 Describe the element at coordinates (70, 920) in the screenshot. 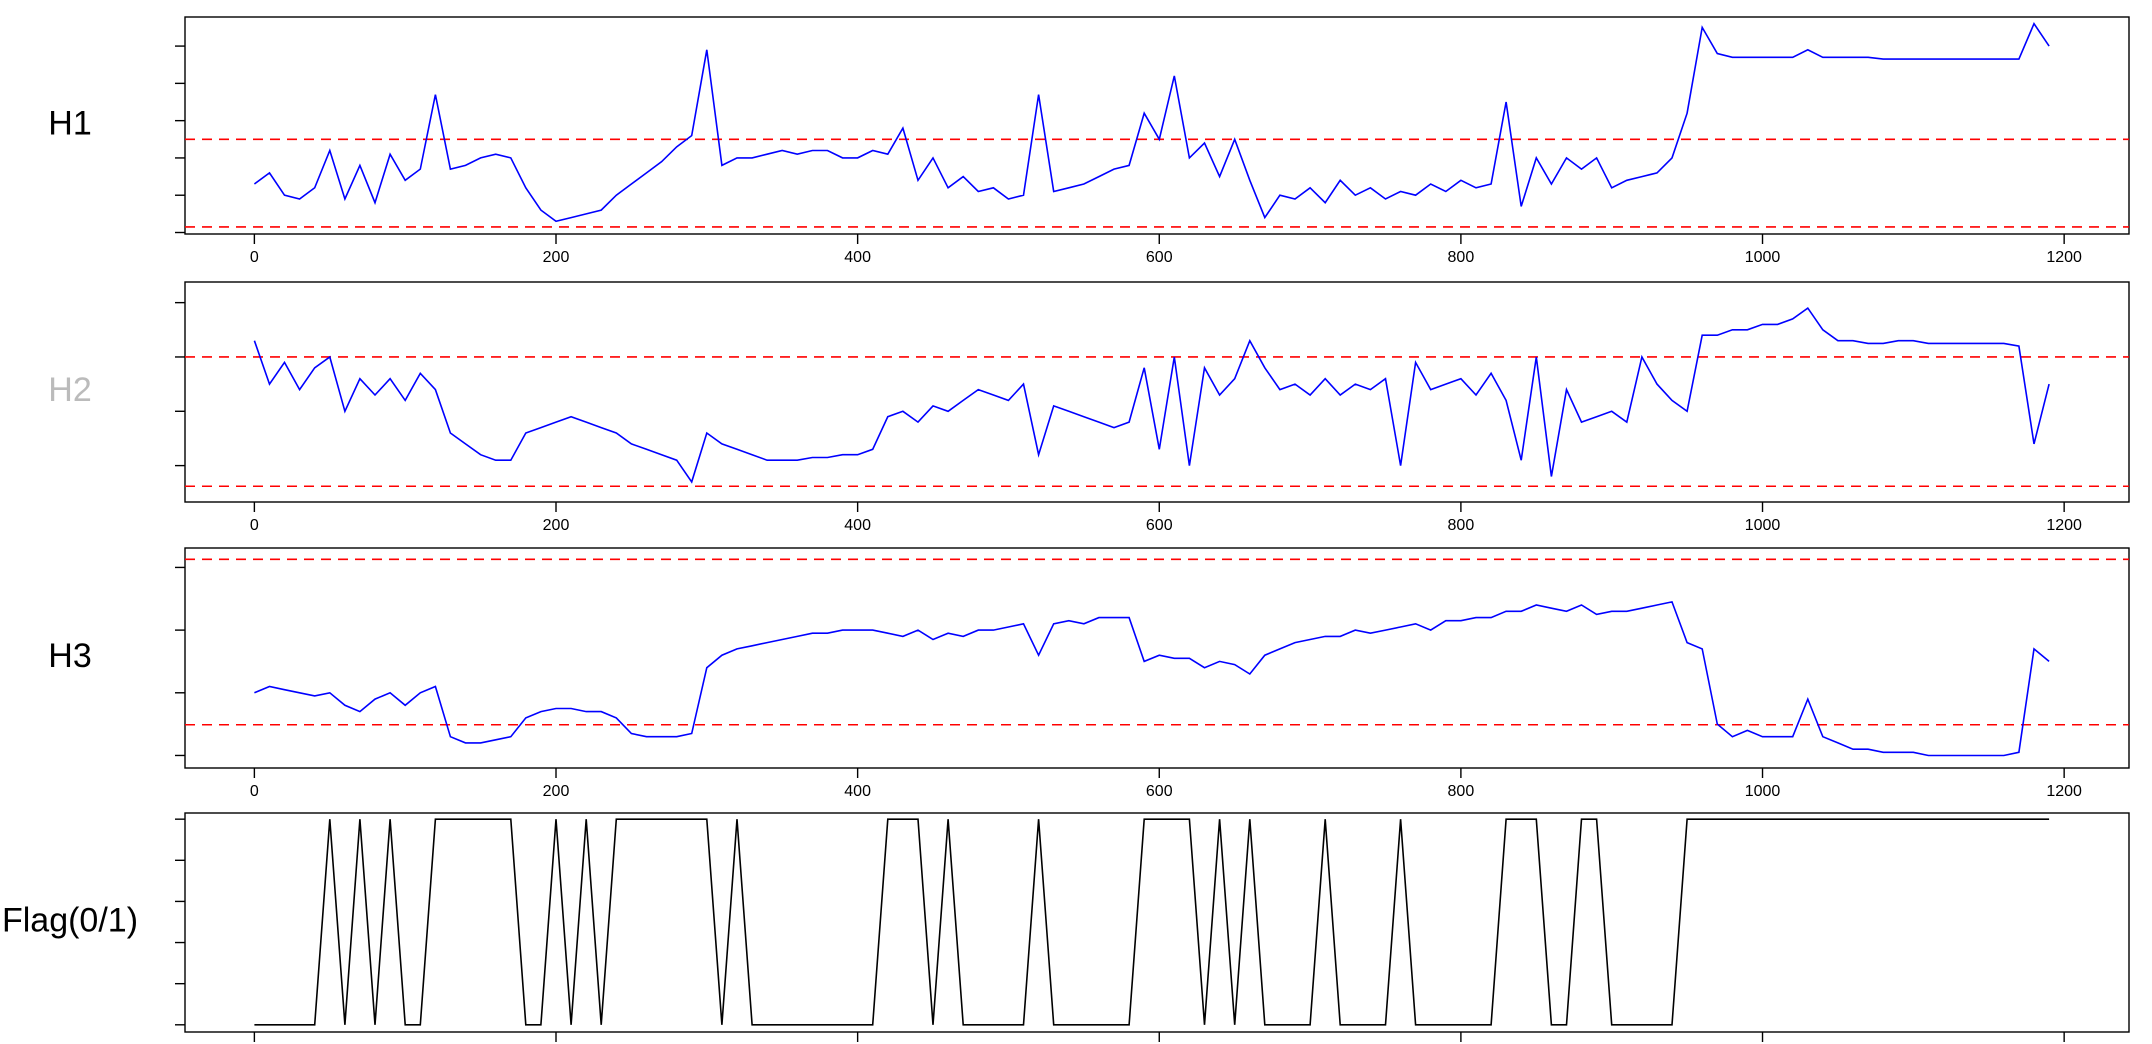

I see `panel-label: Flag(0/1)` at that location.